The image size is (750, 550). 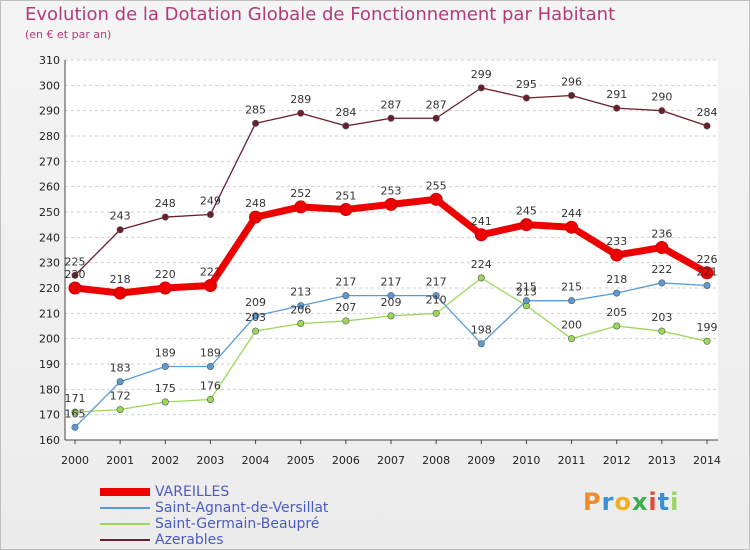 I want to click on y-tick-label: 240, so click(x=49, y=237).